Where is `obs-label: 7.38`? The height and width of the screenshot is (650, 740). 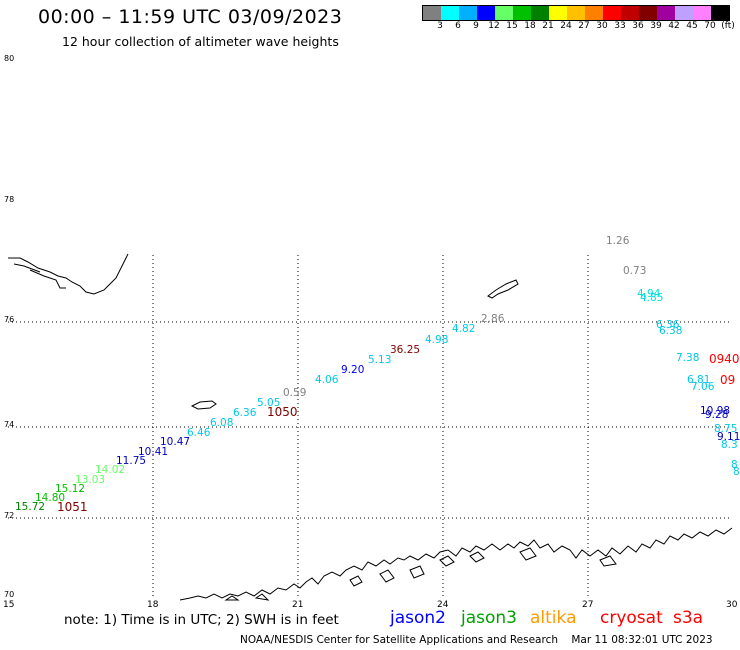
obs-label: 7.38 is located at coordinates (688, 358).